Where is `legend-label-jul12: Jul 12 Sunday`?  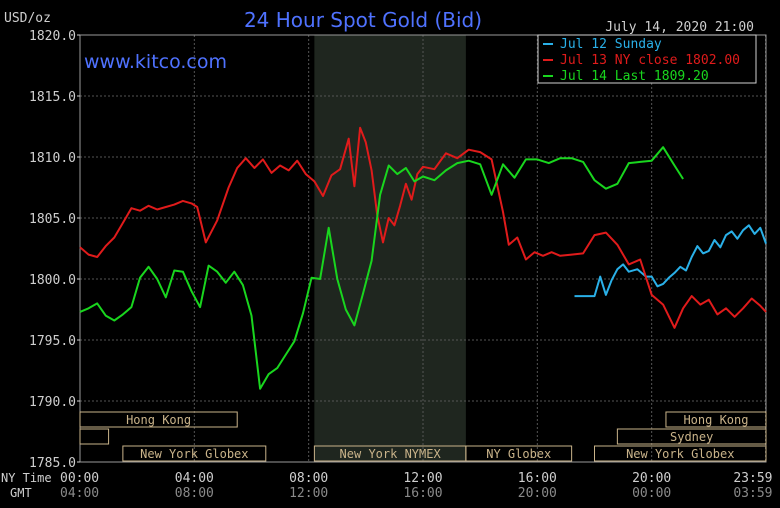 legend-label-jul12: Jul 12 Sunday is located at coordinates (611, 44).